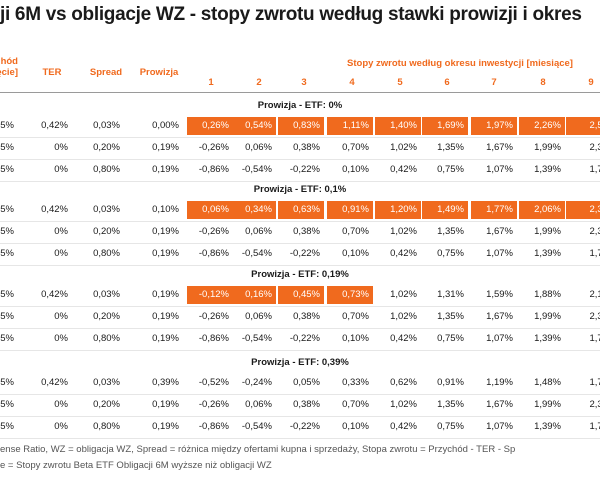 The width and height of the screenshot is (600, 480). I want to click on return-cell-5: 1,20%, so click(398, 210).